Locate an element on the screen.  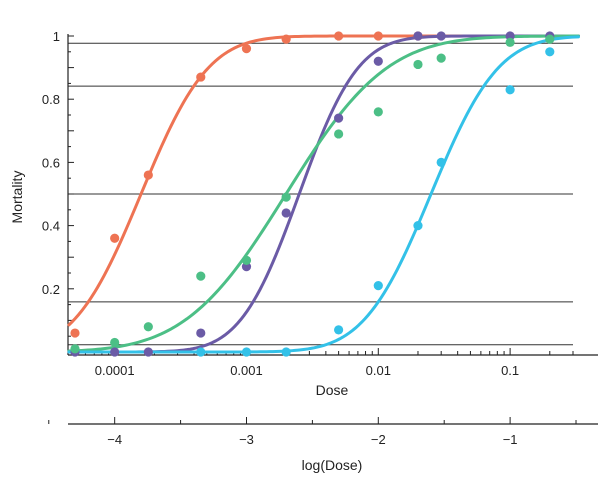
x-tick-label: 0.01 is located at coordinates (378, 370).